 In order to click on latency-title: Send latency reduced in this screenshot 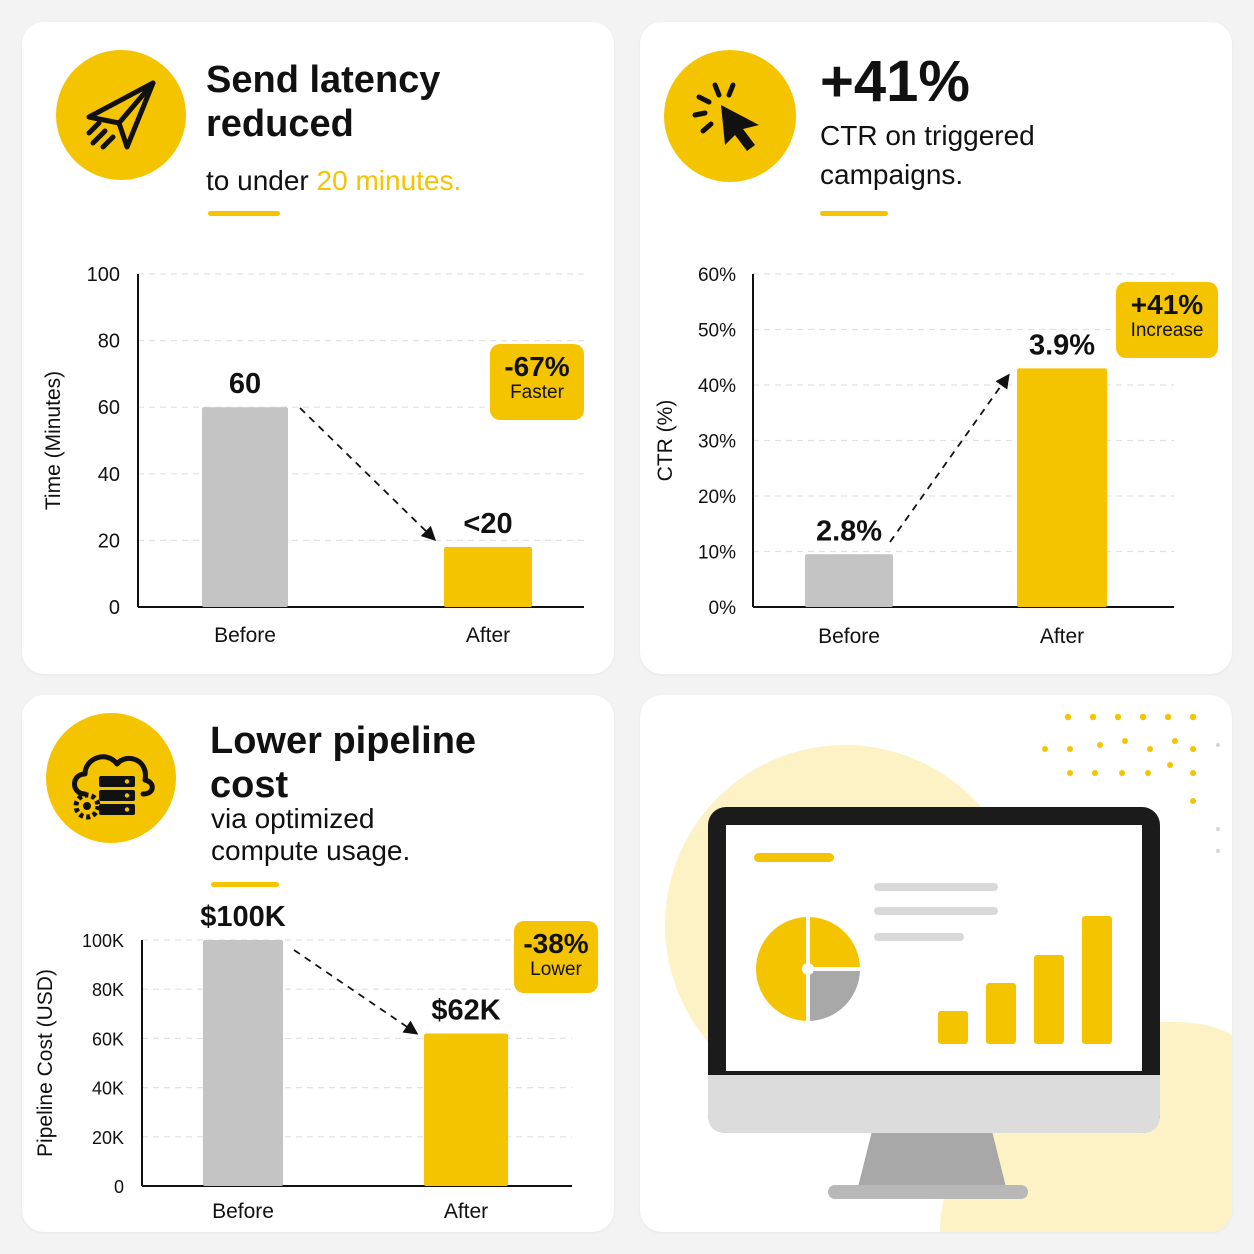, I will do `click(323, 102)`.